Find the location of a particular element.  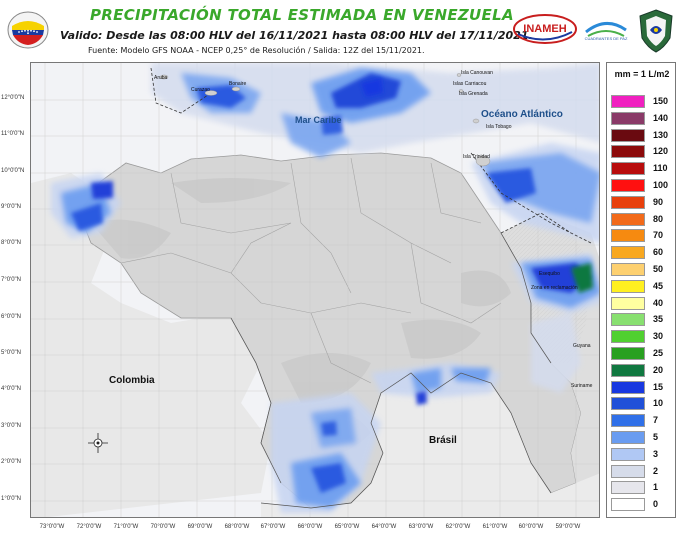

legend-value: 20 is located at coordinates (658, 369).